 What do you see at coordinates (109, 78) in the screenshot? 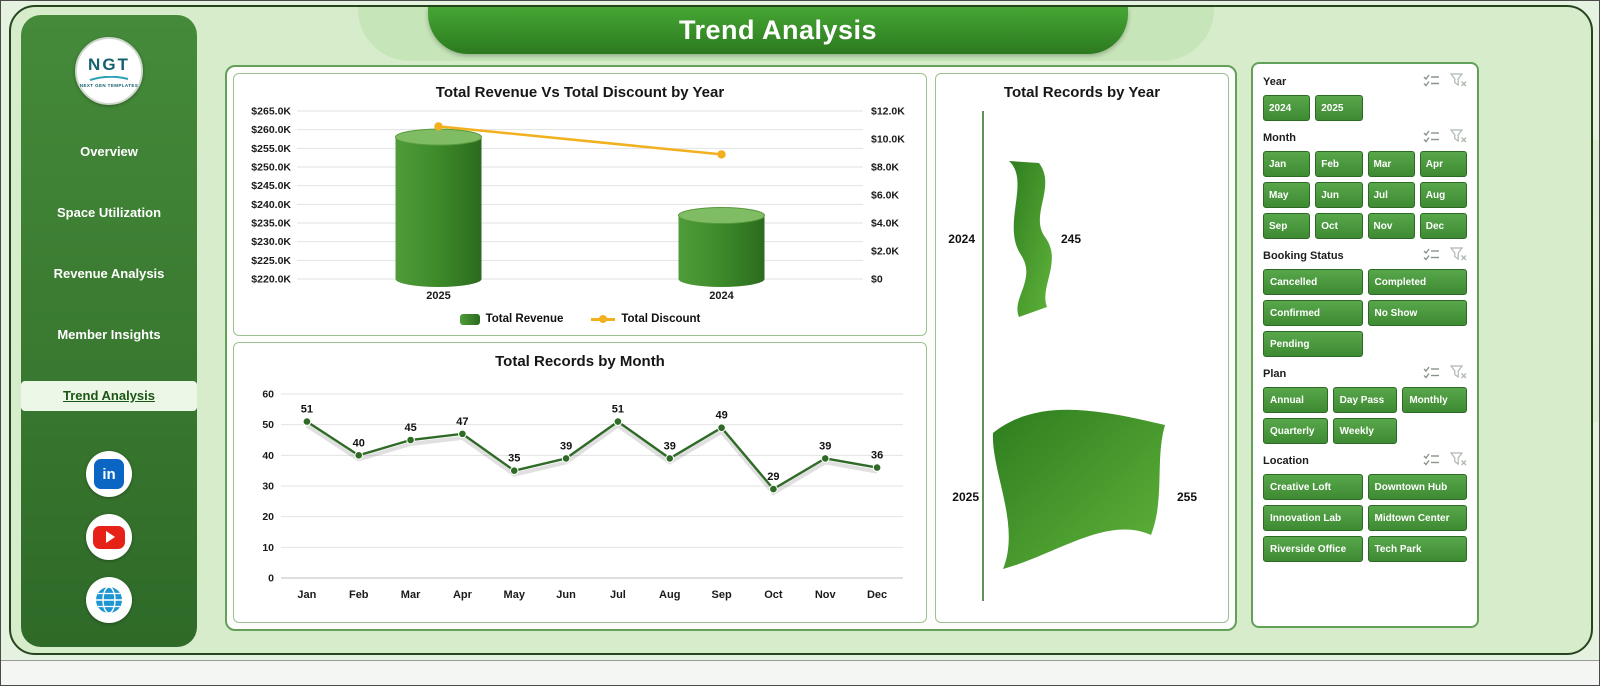
I see `logo-swoosh` at bounding box center [109, 78].